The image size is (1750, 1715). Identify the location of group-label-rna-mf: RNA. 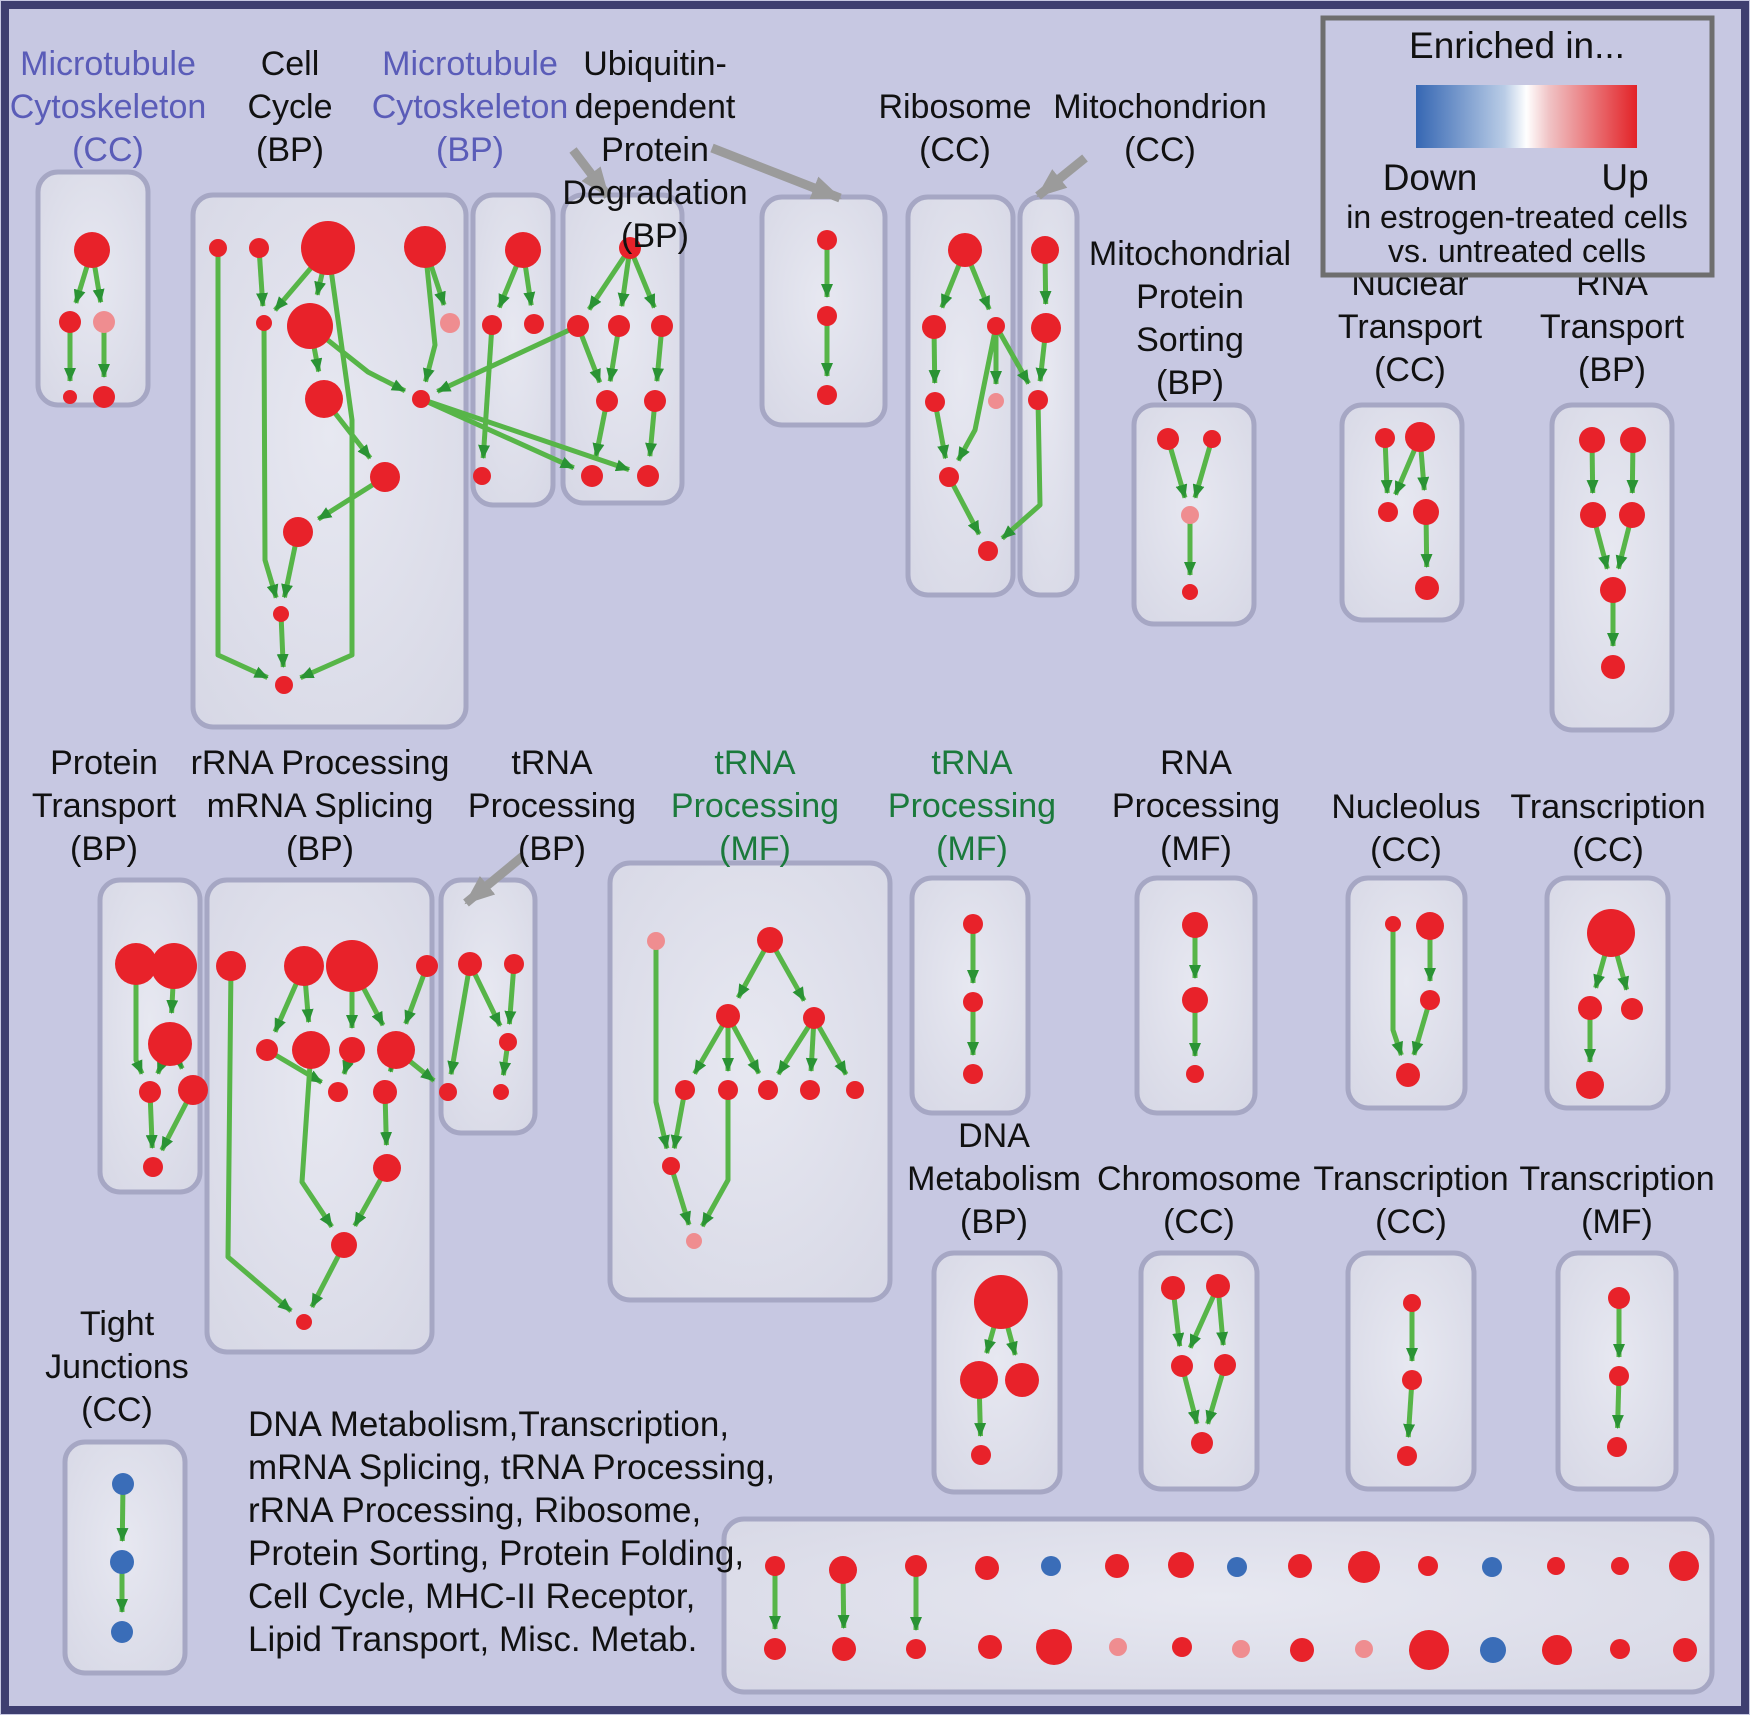
(1196, 763).